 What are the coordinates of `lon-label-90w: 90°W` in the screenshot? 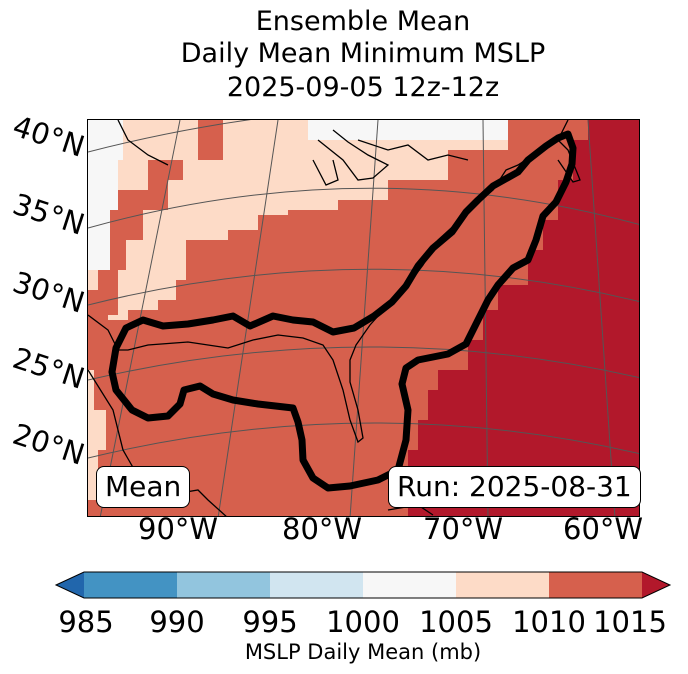 It's located at (178, 529).